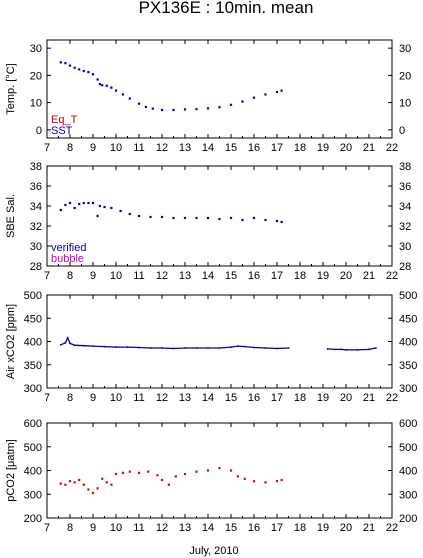 Image resolution: width=423 pixels, height=558 pixels. What do you see at coordinates (36, 49) in the screenshot?
I see `y-tick-label-left: 30` at bounding box center [36, 49].